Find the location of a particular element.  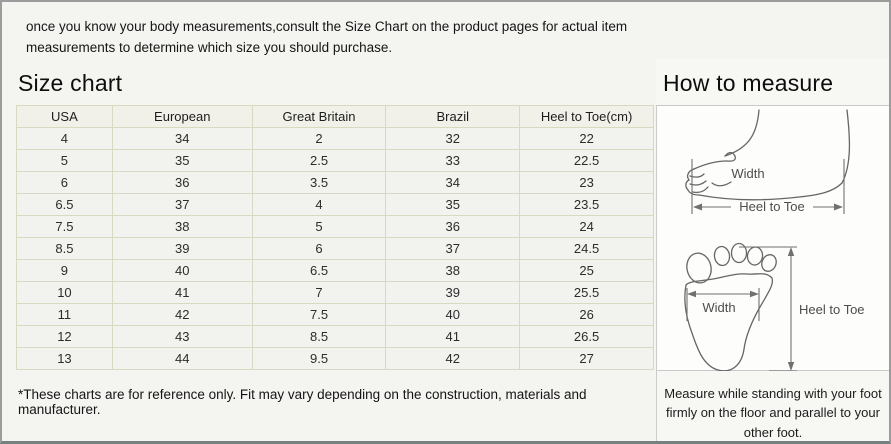

cell-brazil: 33 is located at coordinates (453, 160).